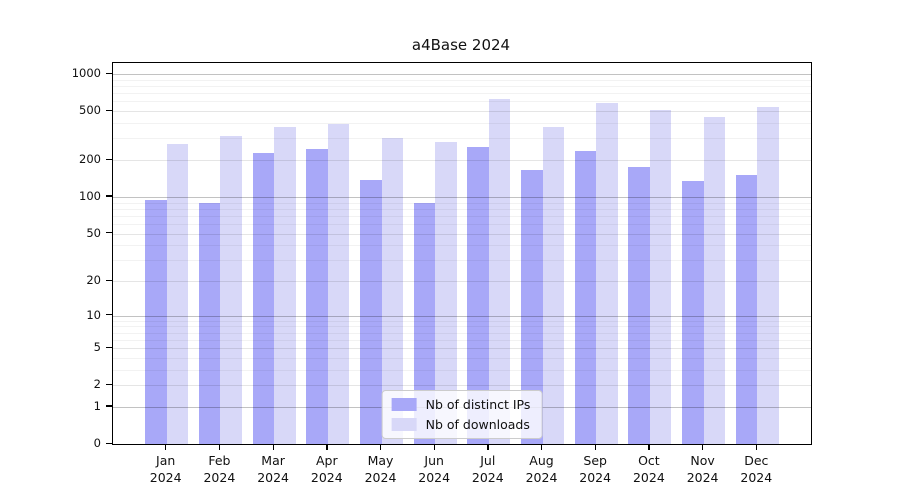  I want to click on y-tick-label-50: 50, so click(93, 232).